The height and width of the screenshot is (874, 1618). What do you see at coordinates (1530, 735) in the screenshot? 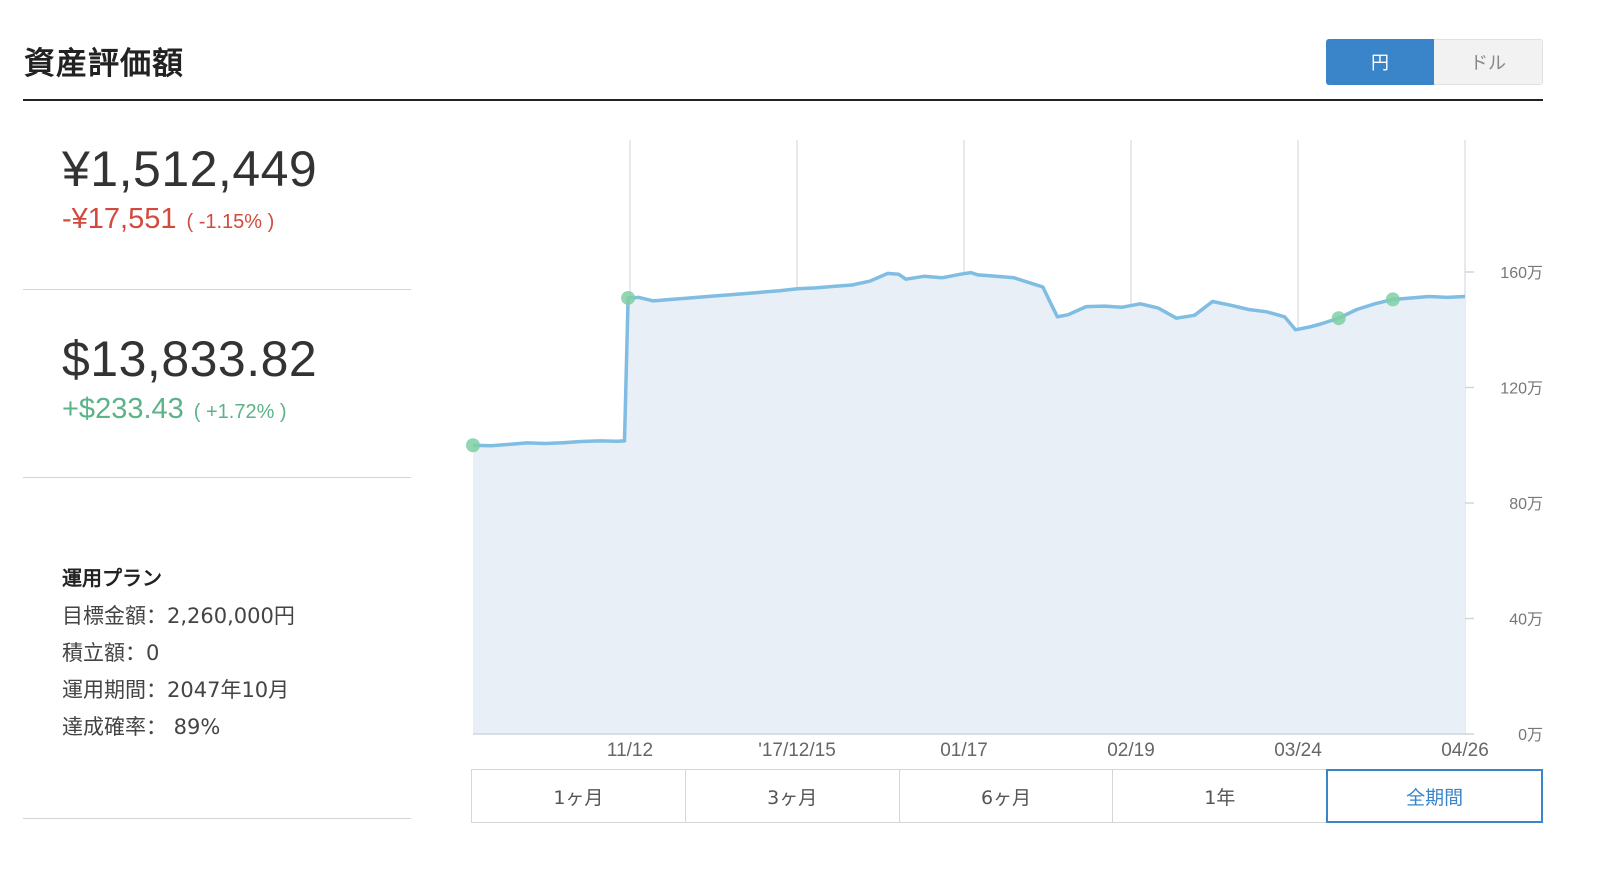
I see `y-tick-label: 0万` at bounding box center [1530, 735].